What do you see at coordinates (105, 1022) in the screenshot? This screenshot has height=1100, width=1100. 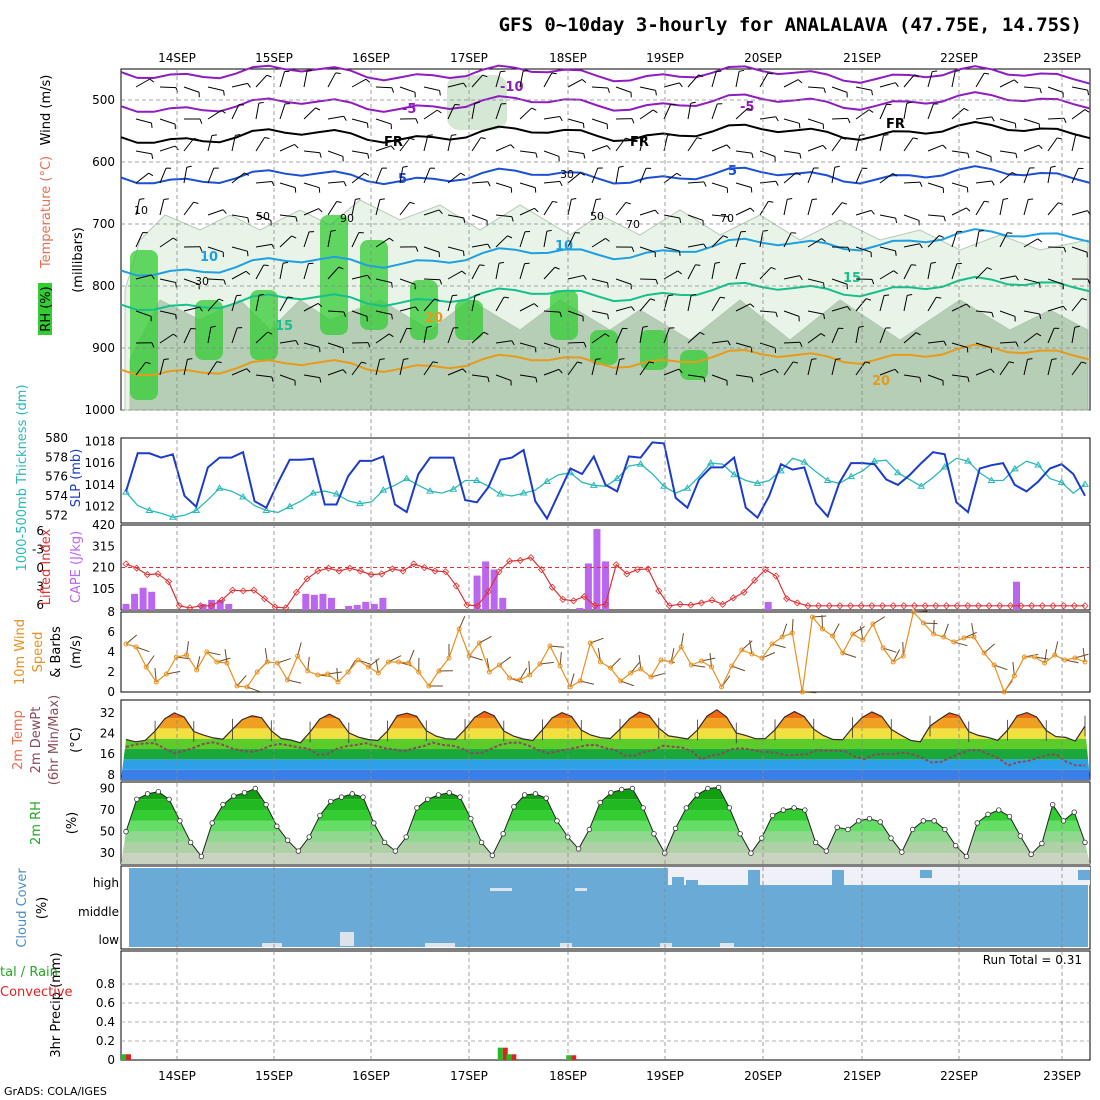 I see `precip-tick: 0.4` at bounding box center [105, 1022].